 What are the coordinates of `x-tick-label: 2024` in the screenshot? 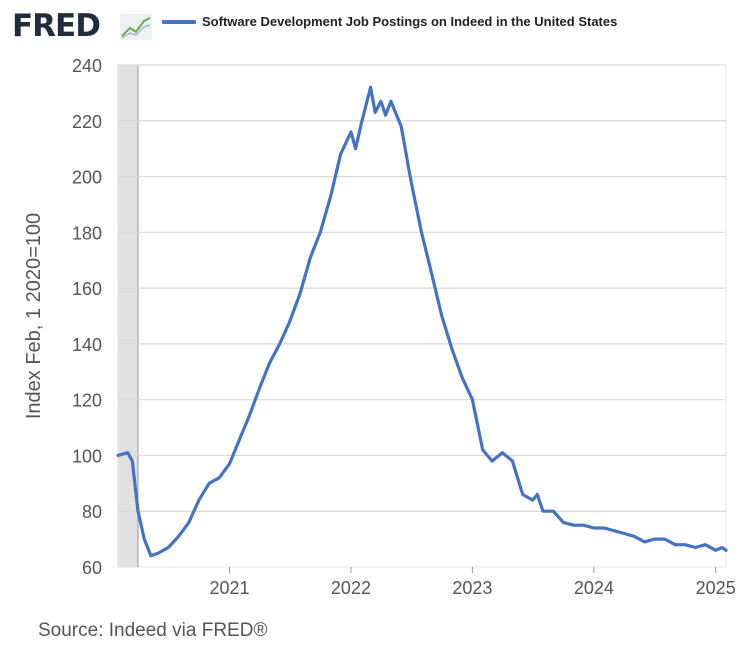 It's located at (594, 588).